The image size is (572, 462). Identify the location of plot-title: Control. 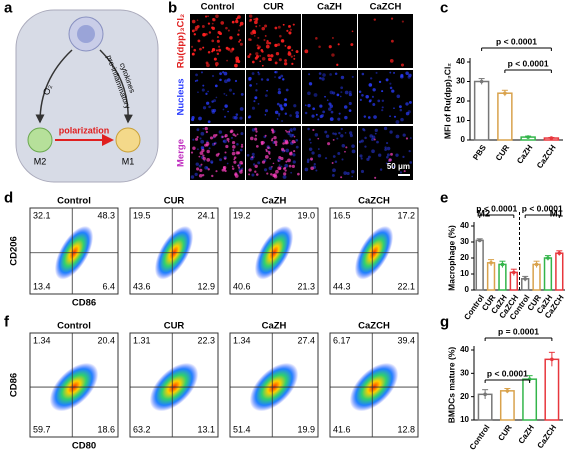
(74, 201).